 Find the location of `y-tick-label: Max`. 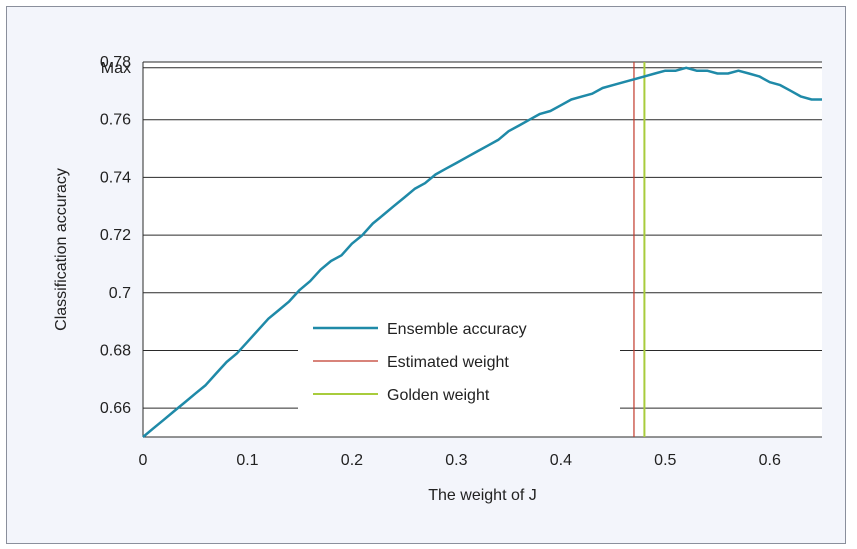

y-tick-label: Max is located at coordinates (116, 68).